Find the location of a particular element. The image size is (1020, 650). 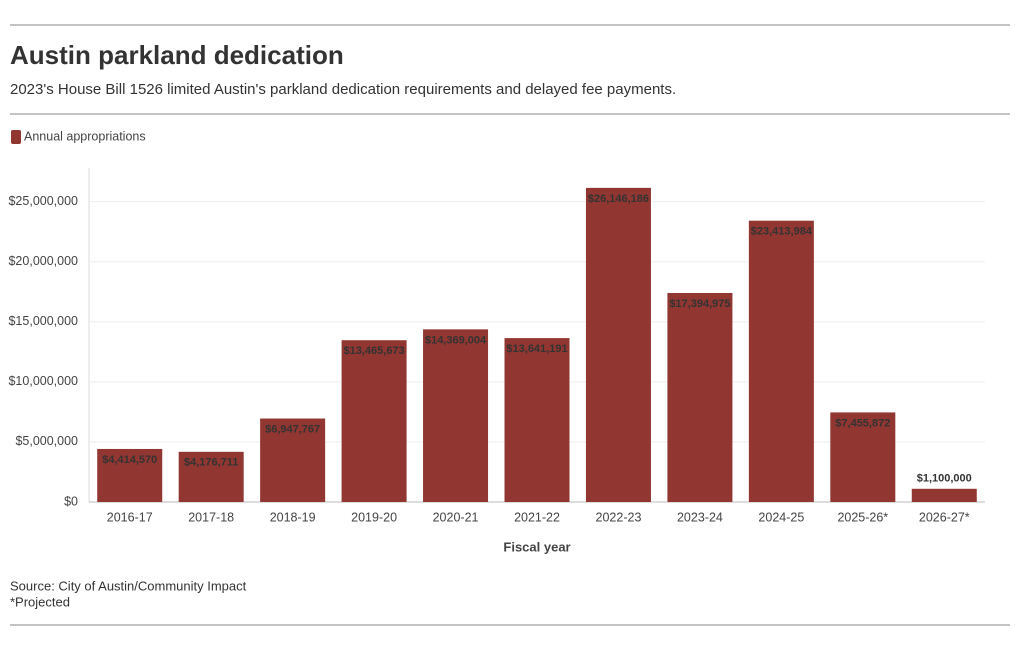

x-tick-label: 2026-27* is located at coordinates (944, 517).